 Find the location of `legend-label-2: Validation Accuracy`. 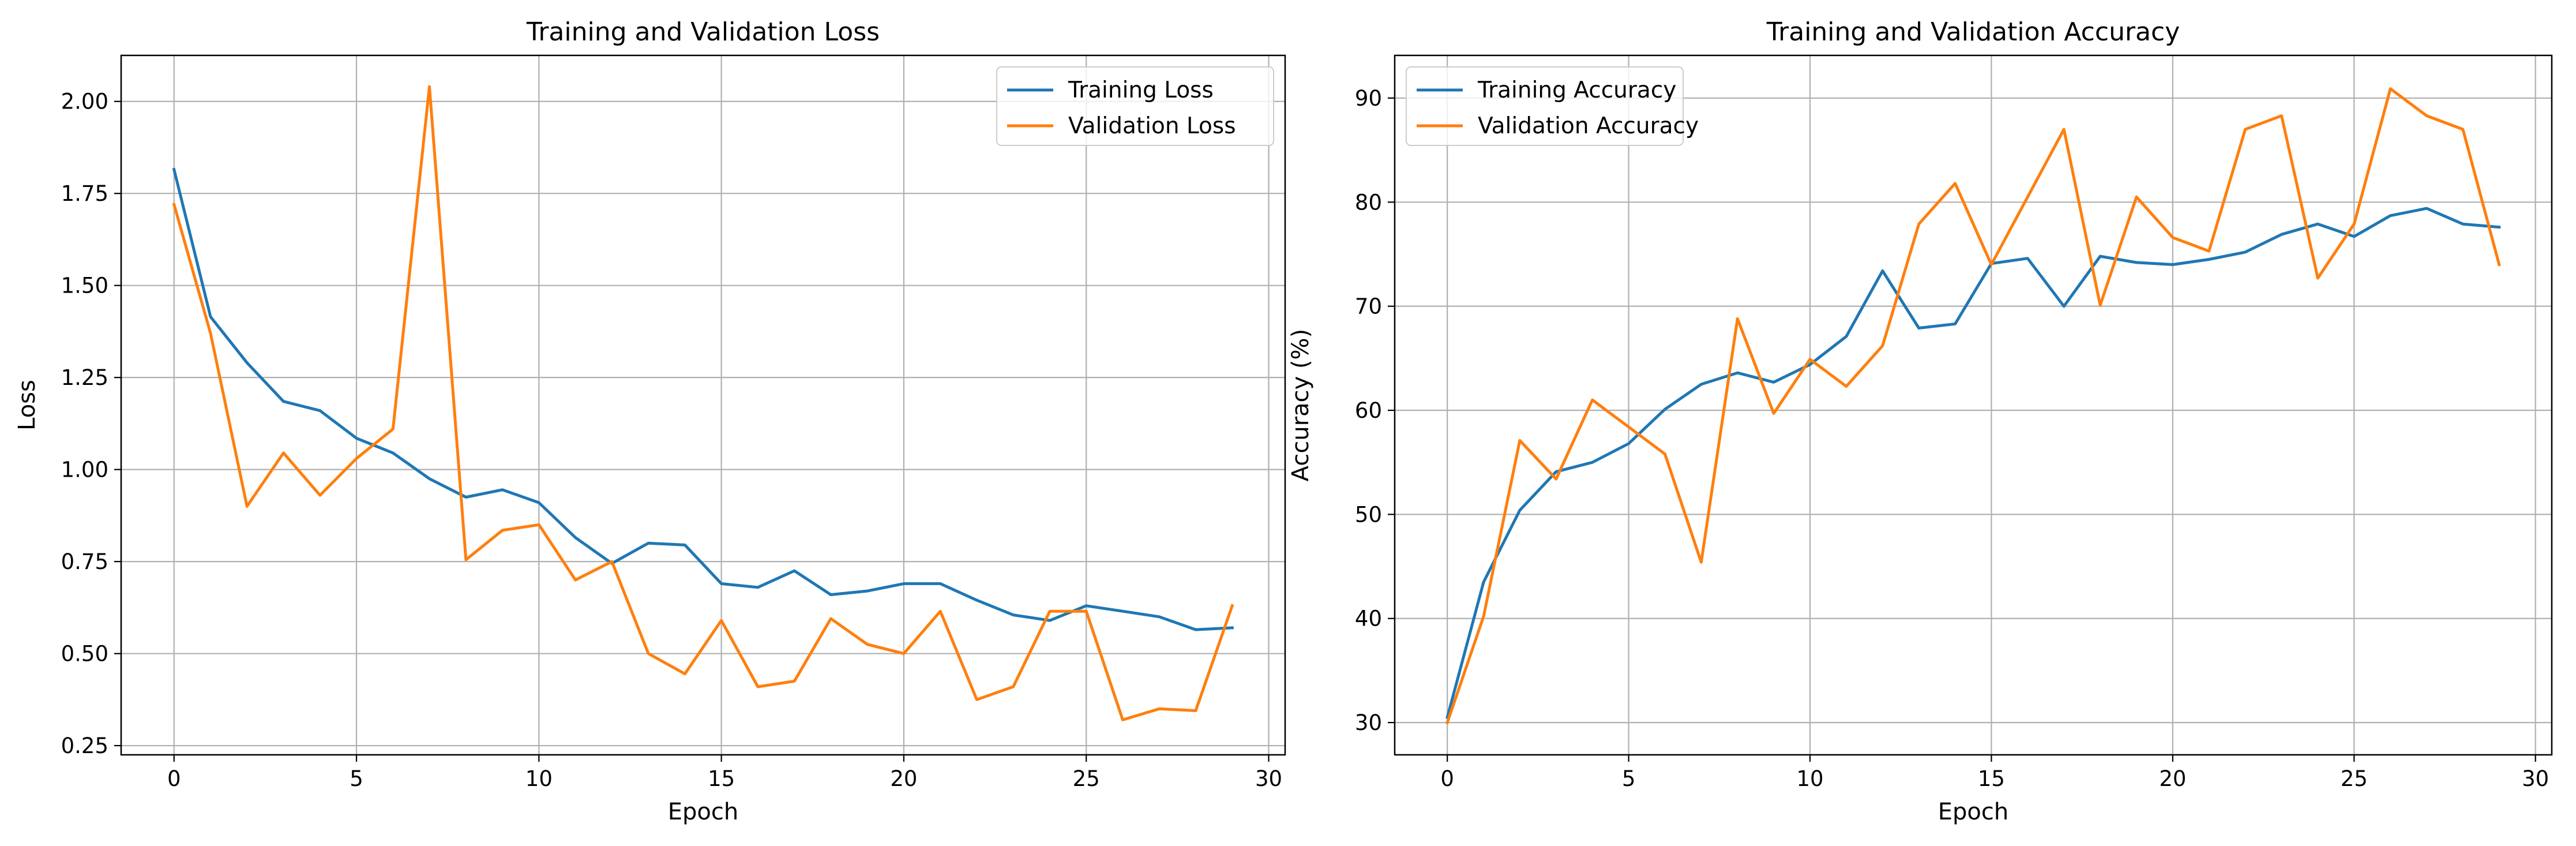

legend-label-2: Validation Accuracy is located at coordinates (1588, 126).